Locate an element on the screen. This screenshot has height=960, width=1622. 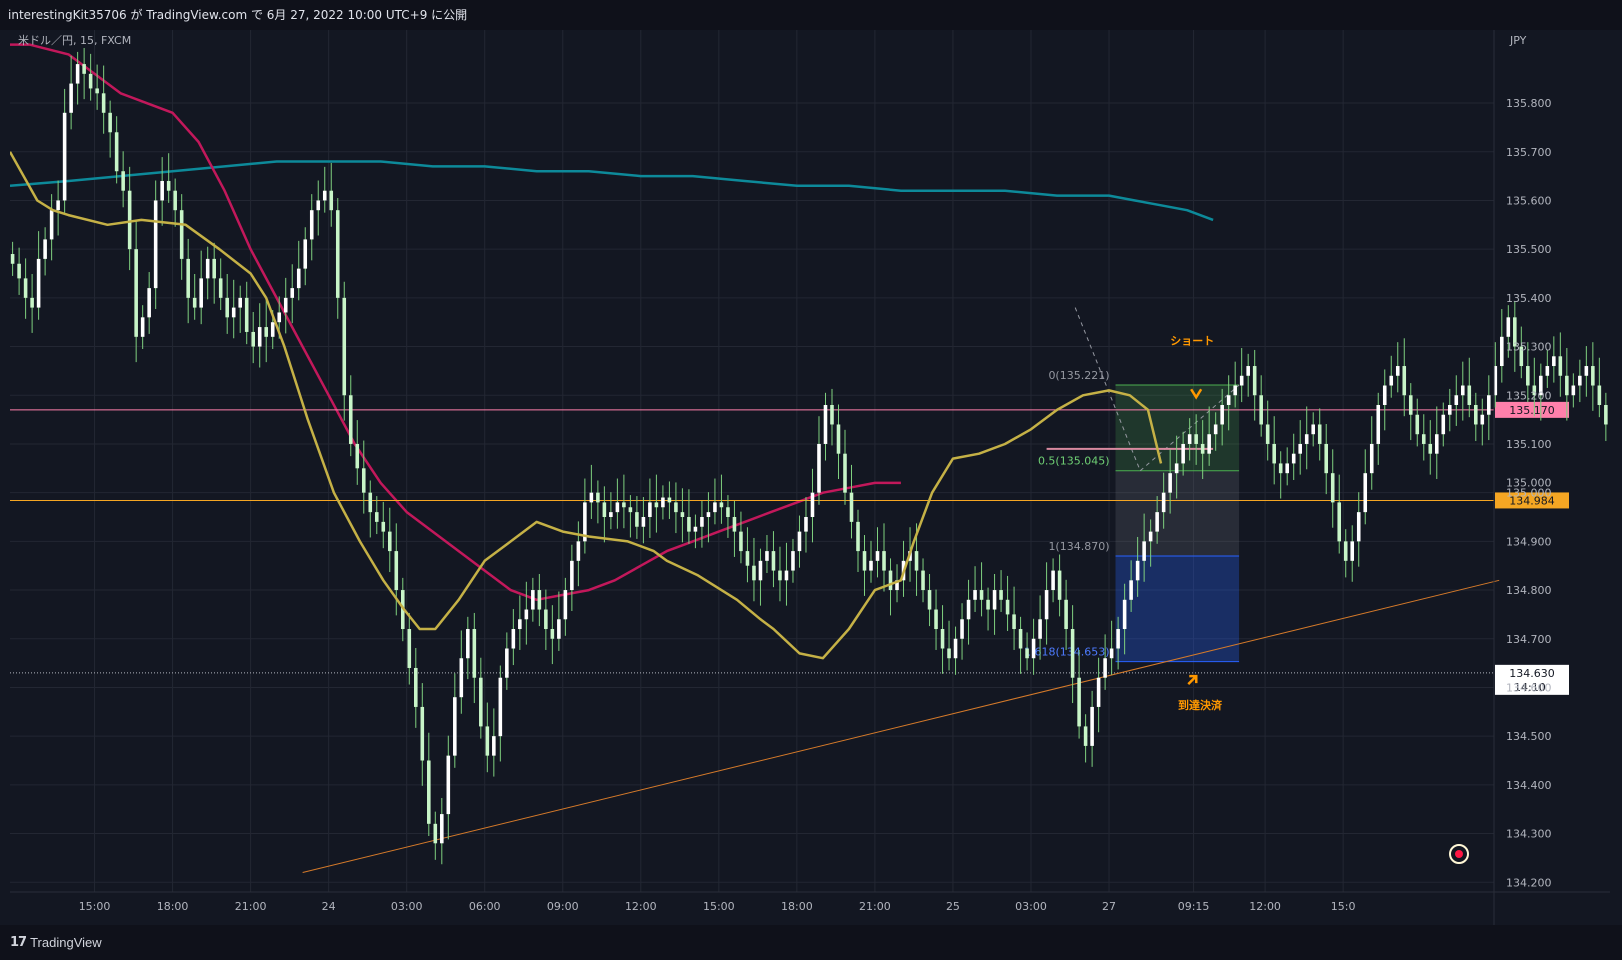
short-arrow-icon is located at coordinates (1196, 394).